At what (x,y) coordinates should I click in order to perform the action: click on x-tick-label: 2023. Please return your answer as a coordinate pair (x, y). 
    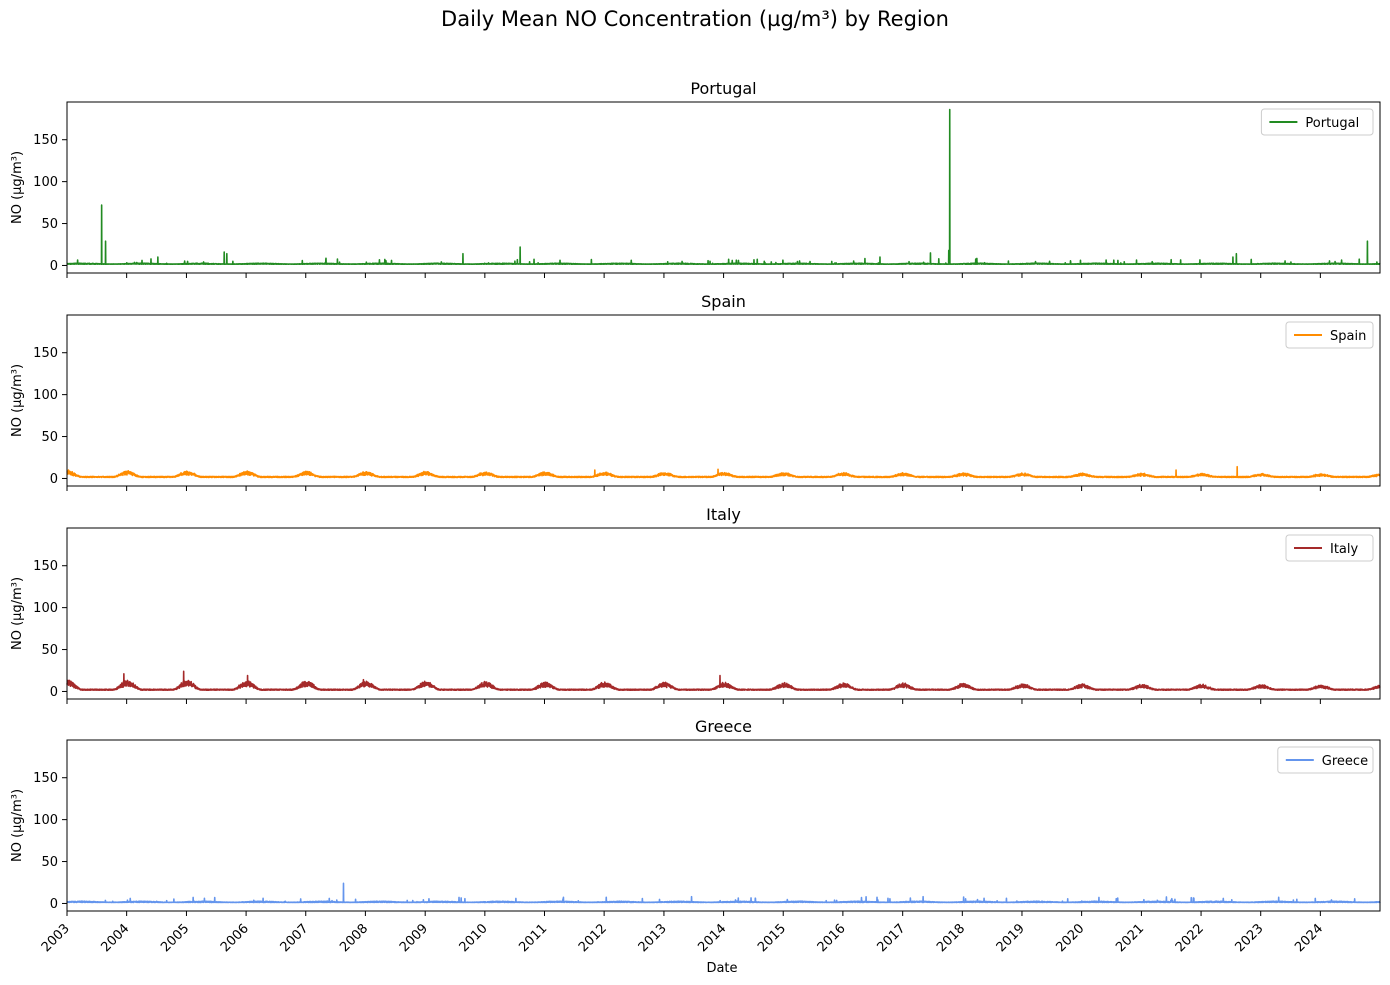
    Looking at the image, I should click on (1250, 938).